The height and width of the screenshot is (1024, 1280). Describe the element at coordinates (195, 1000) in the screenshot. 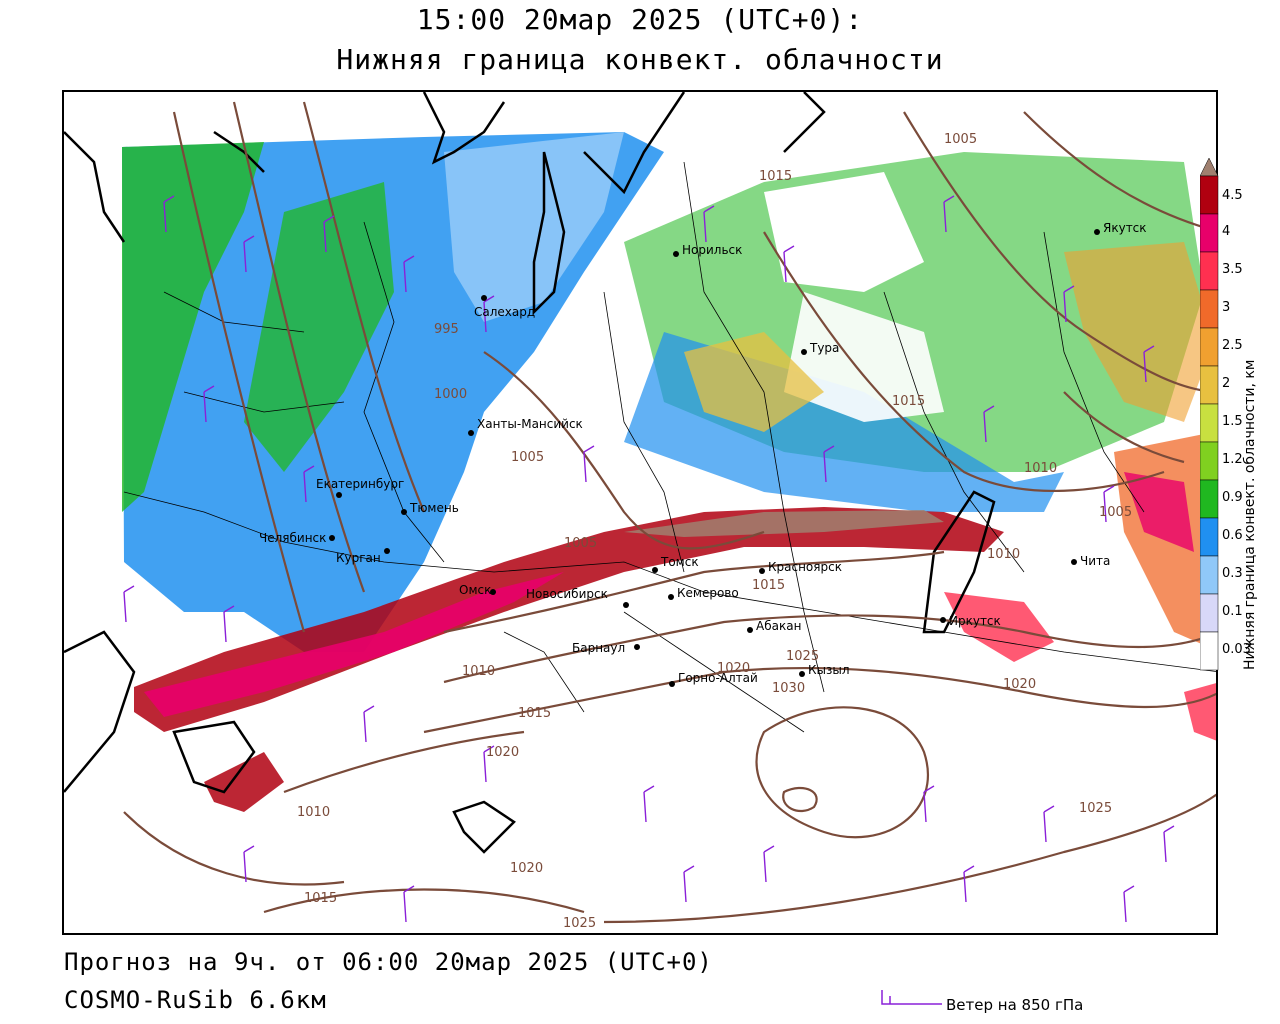

I see `model-name: COSMO-RuSib 6.6км` at that location.